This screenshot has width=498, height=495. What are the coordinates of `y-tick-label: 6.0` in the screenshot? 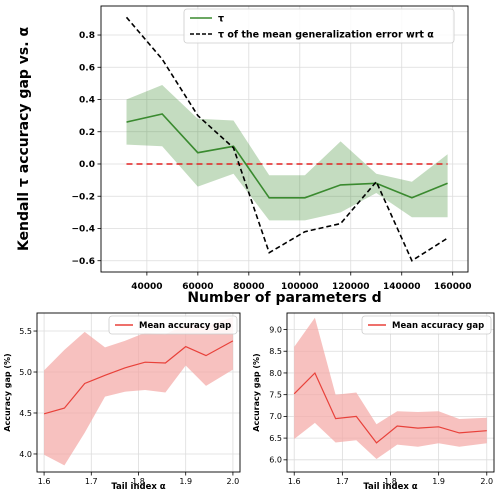 It's located at (275, 460).